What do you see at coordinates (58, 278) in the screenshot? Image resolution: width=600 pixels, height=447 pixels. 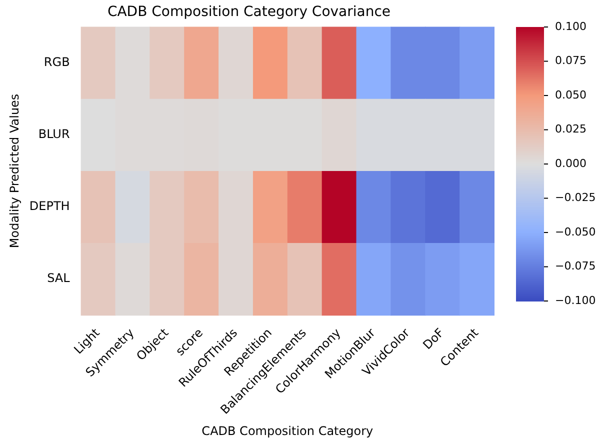 I see `y-tick-label: SAL` at bounding box center [58, 278].